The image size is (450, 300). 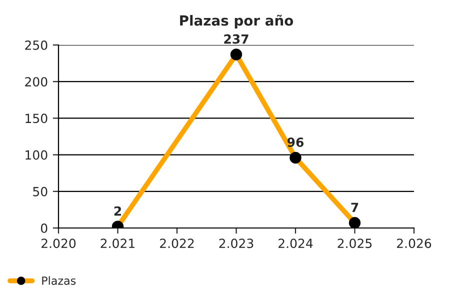 What do you see at coordinates (354, 207) in the screenshot?
I see `data-label: 7` at bounding box center [354, 207].